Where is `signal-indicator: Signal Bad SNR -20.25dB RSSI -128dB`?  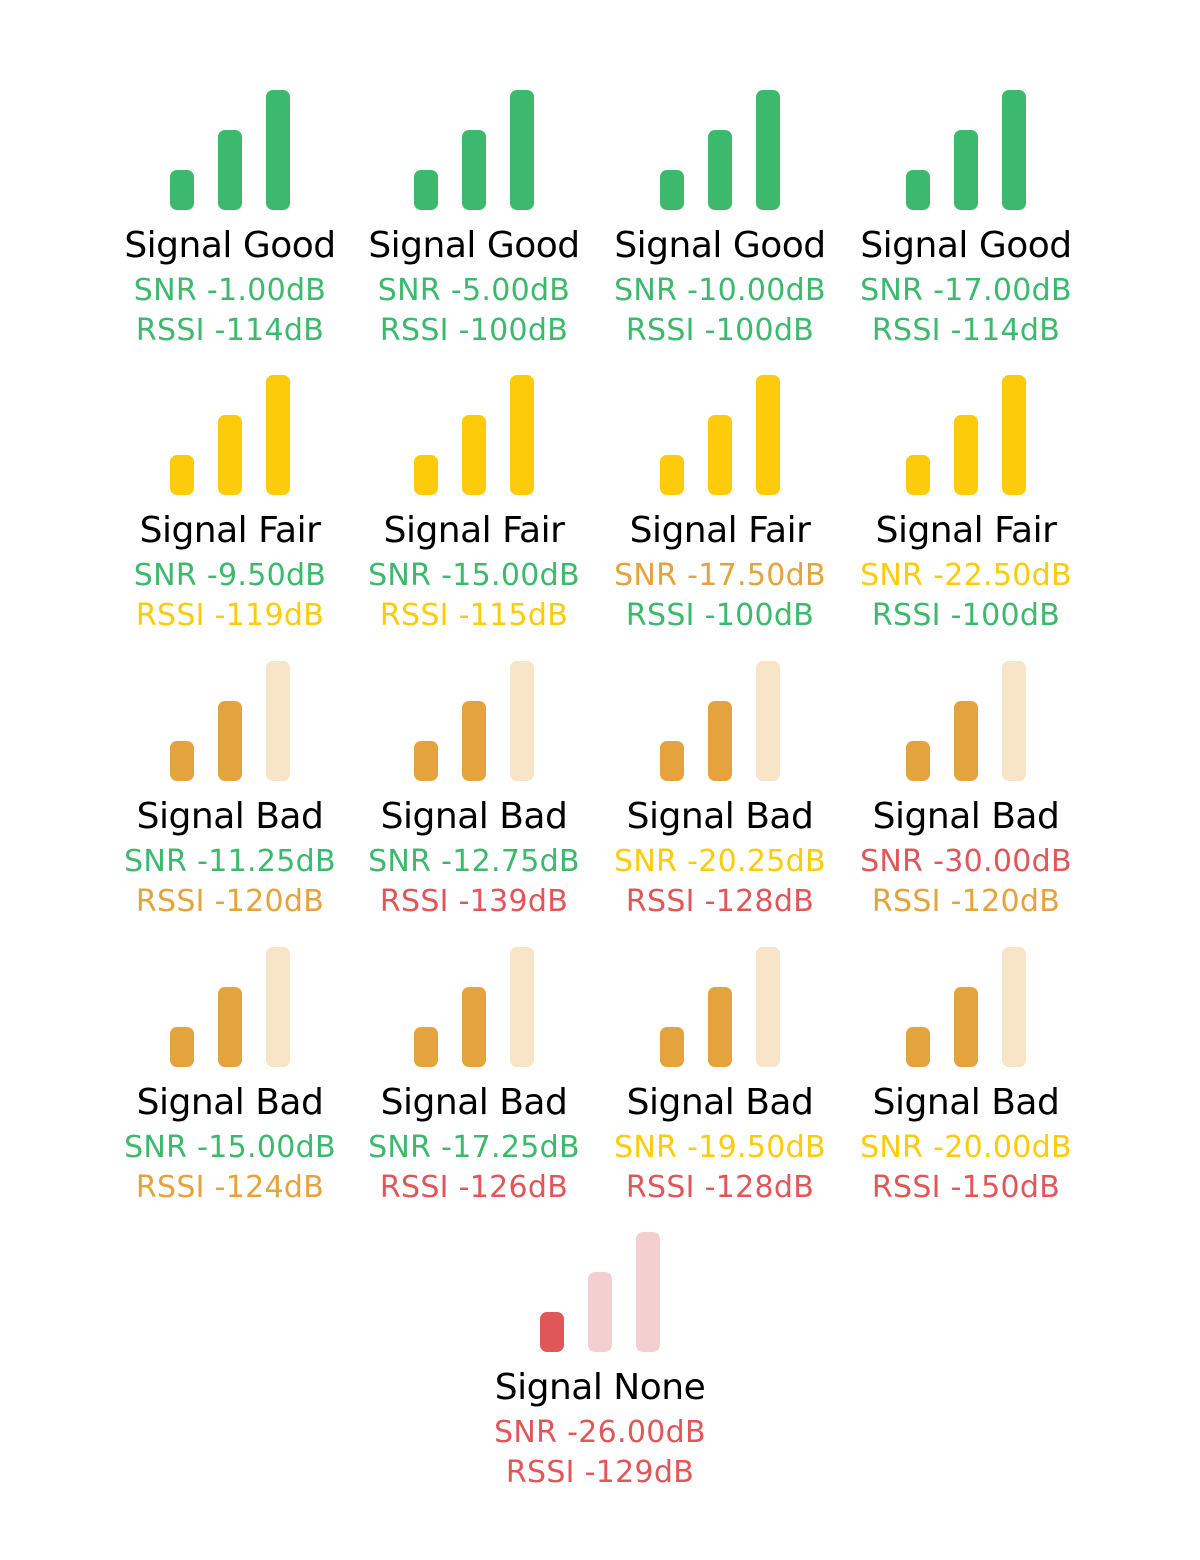
signal-indicator: Signal Bad SNR -20.25dB RSSI -128dB is located at coordinates (720, 791).